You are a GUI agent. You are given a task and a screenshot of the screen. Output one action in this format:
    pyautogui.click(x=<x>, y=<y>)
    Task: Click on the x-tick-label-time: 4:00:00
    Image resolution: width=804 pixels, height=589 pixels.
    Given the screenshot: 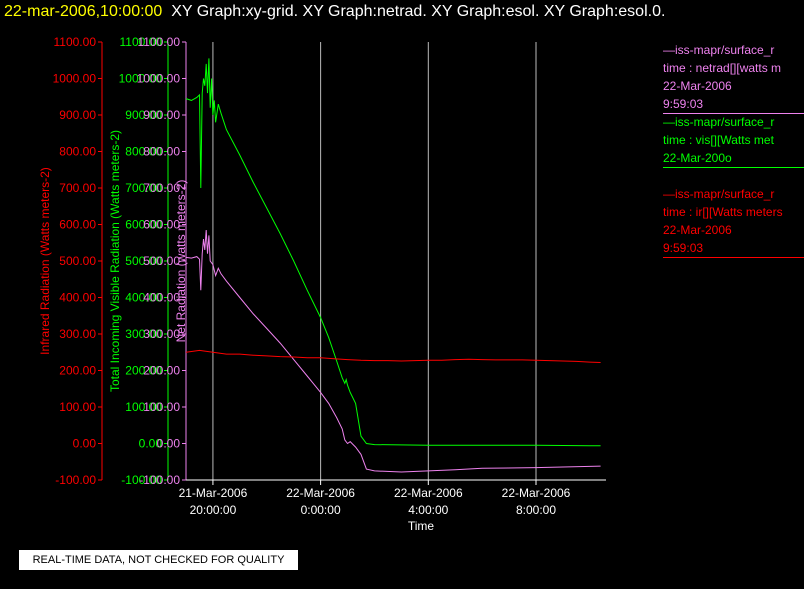 What is the action you would take?
    pyautogui.click(x=428, y=510)
    